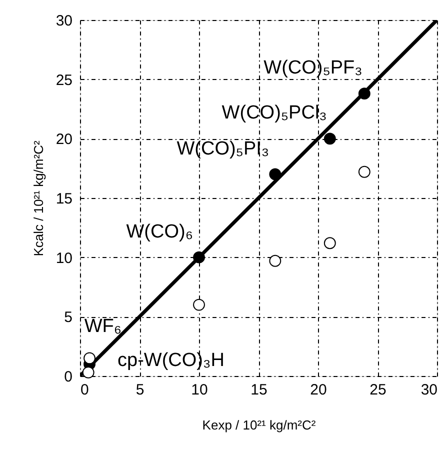 The width and height of the screenshot is (447, 453). What do you see at coordinates (159, 231) in the screenshot?
I see `annotation: W(CO)₆` at bounding box center [159, 231].